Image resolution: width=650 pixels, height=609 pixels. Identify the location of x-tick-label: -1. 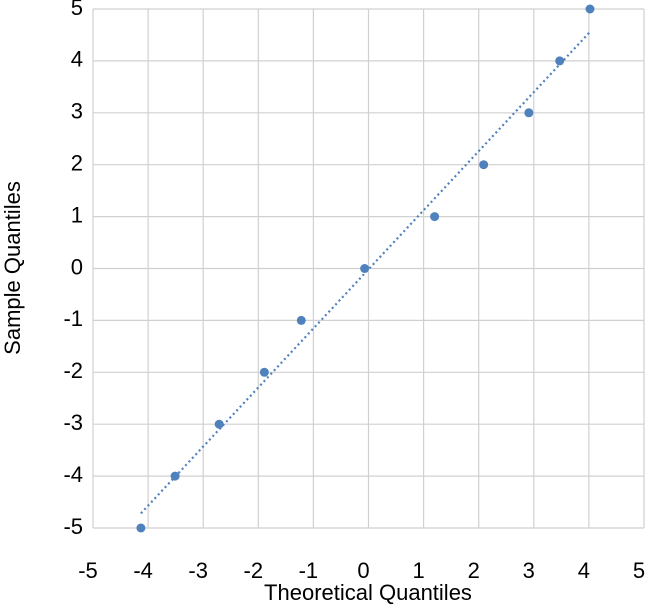
(309, 570).